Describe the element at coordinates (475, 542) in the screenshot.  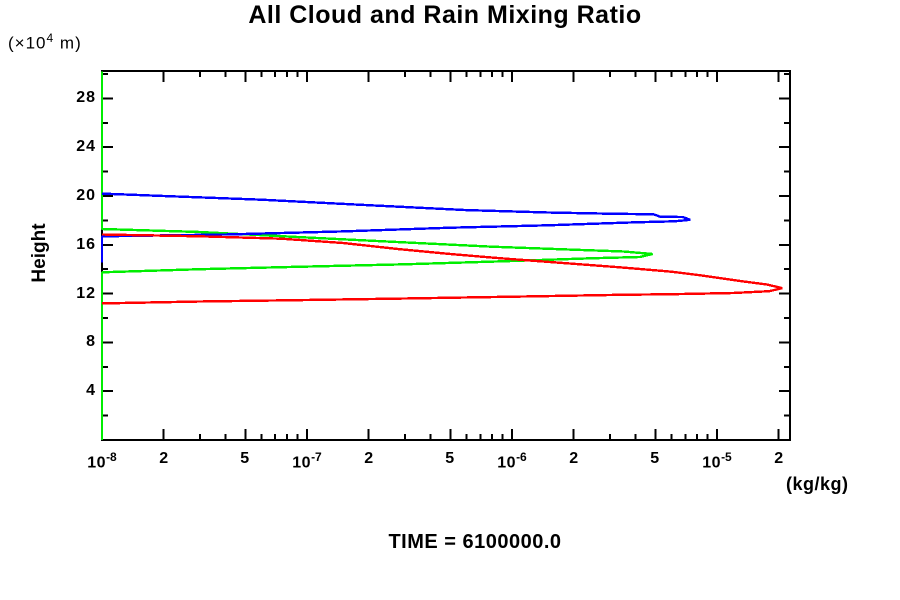
I see `time-caption: TIME = 6100000.0` at that location.